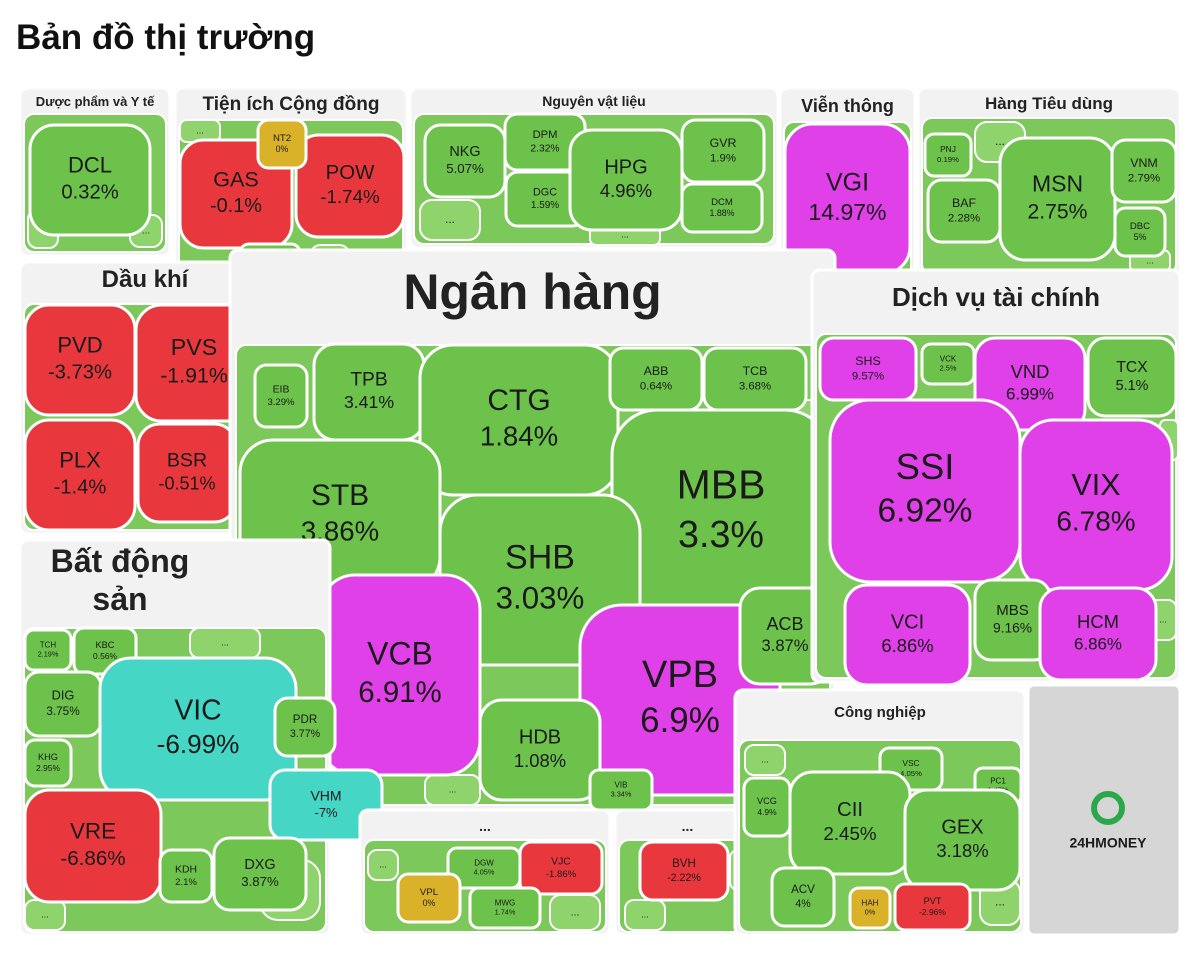  Describe the element at coordinates (964, 203) in the screenshot. I see `stock-ticker: BAF` at that location.